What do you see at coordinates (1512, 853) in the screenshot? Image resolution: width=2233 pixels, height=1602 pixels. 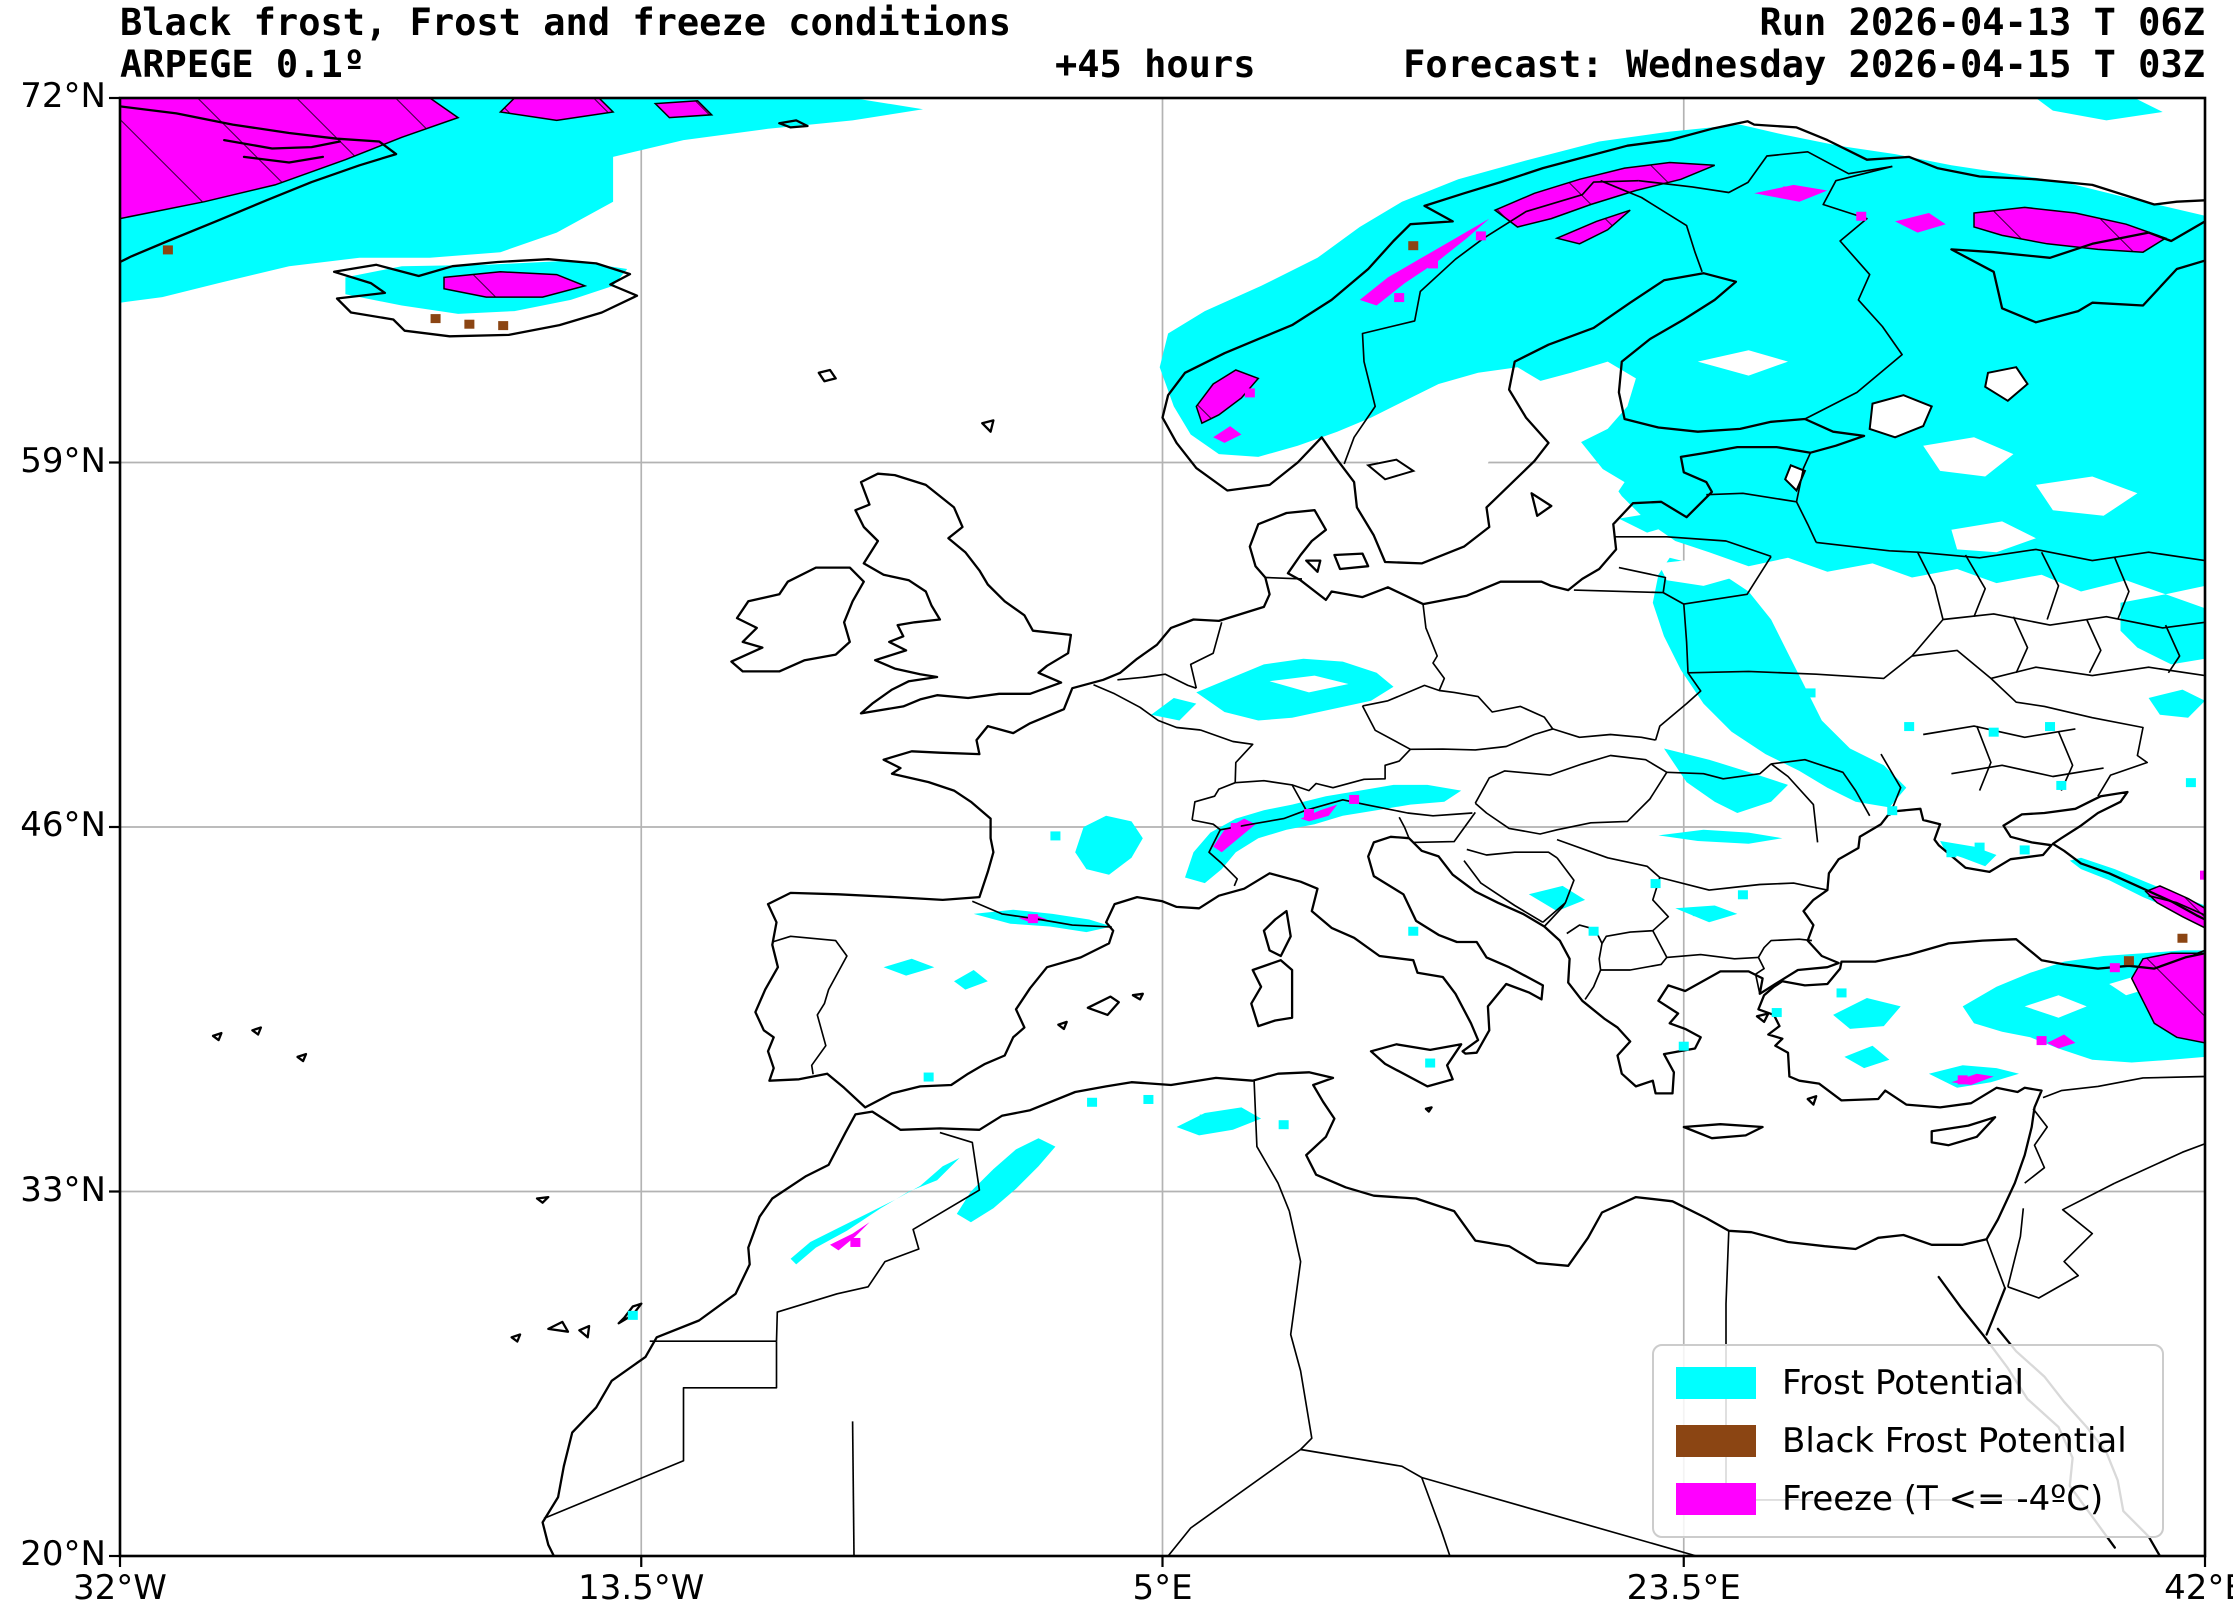 I see `border-croatia-bosnia` at bounding box center [1512, 853].